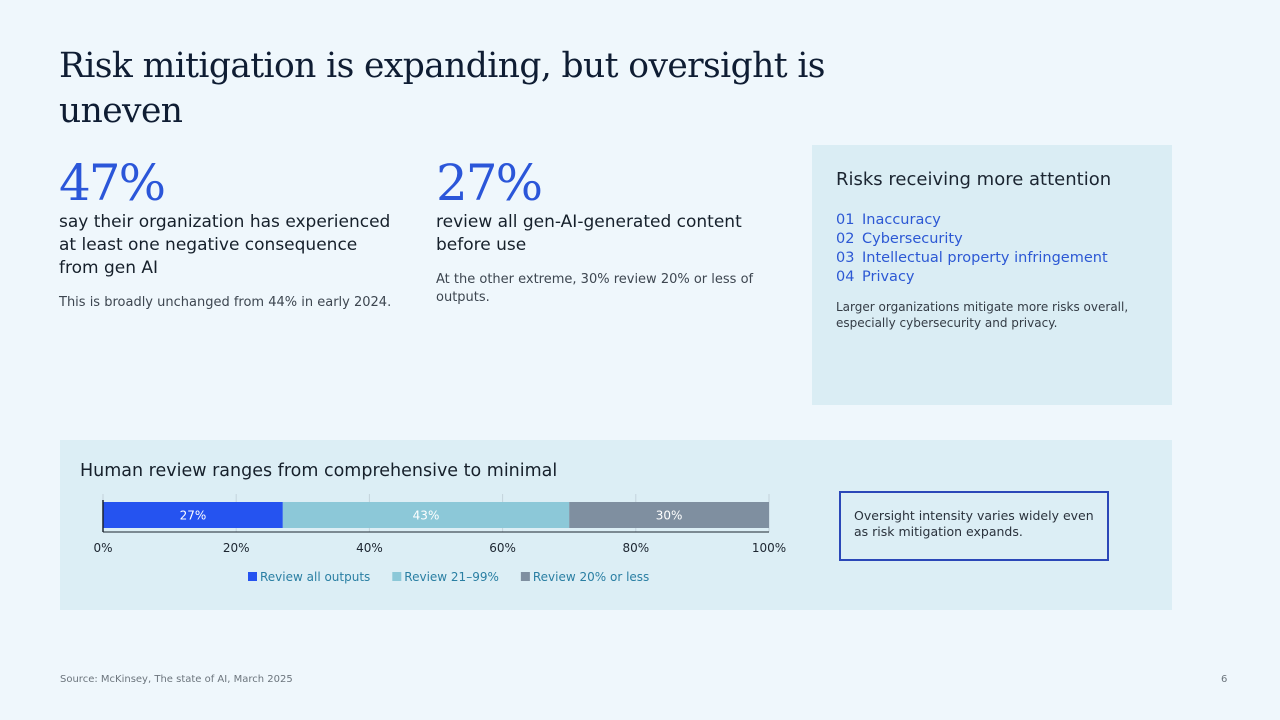 This screenshot has height=720, width=1280. Describe the element at coordinates (315, 577) in the screenshot. I see `legend-label: Review all outputs` at that location.